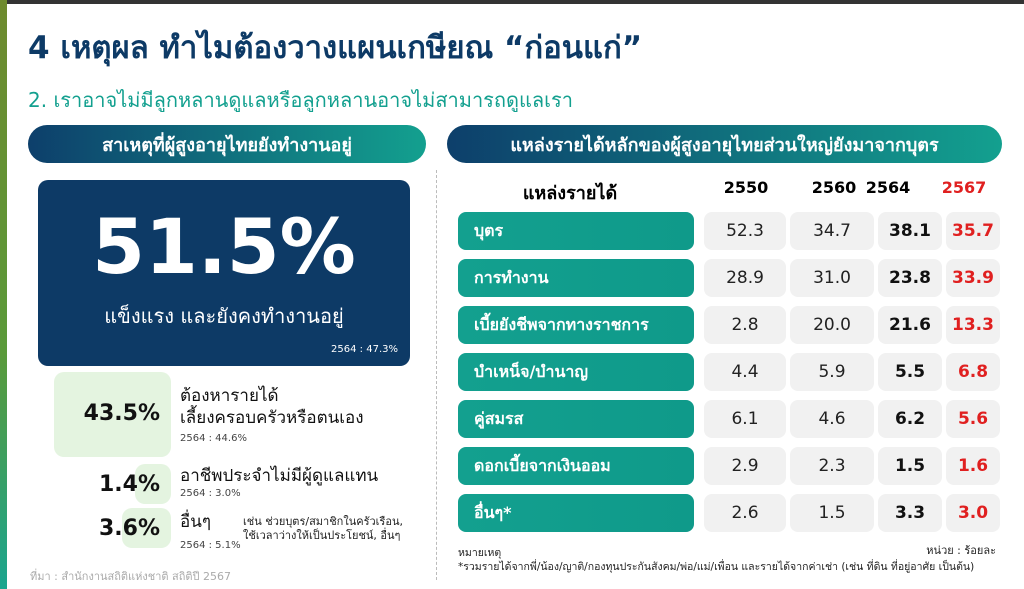 This screenshot has height=589, width=1024. Describe the element at coordinates (224, 316) in the screenshot. I see `main-stat-caption: แข็งแรง และยังคงทำงานอยู่` at that location.